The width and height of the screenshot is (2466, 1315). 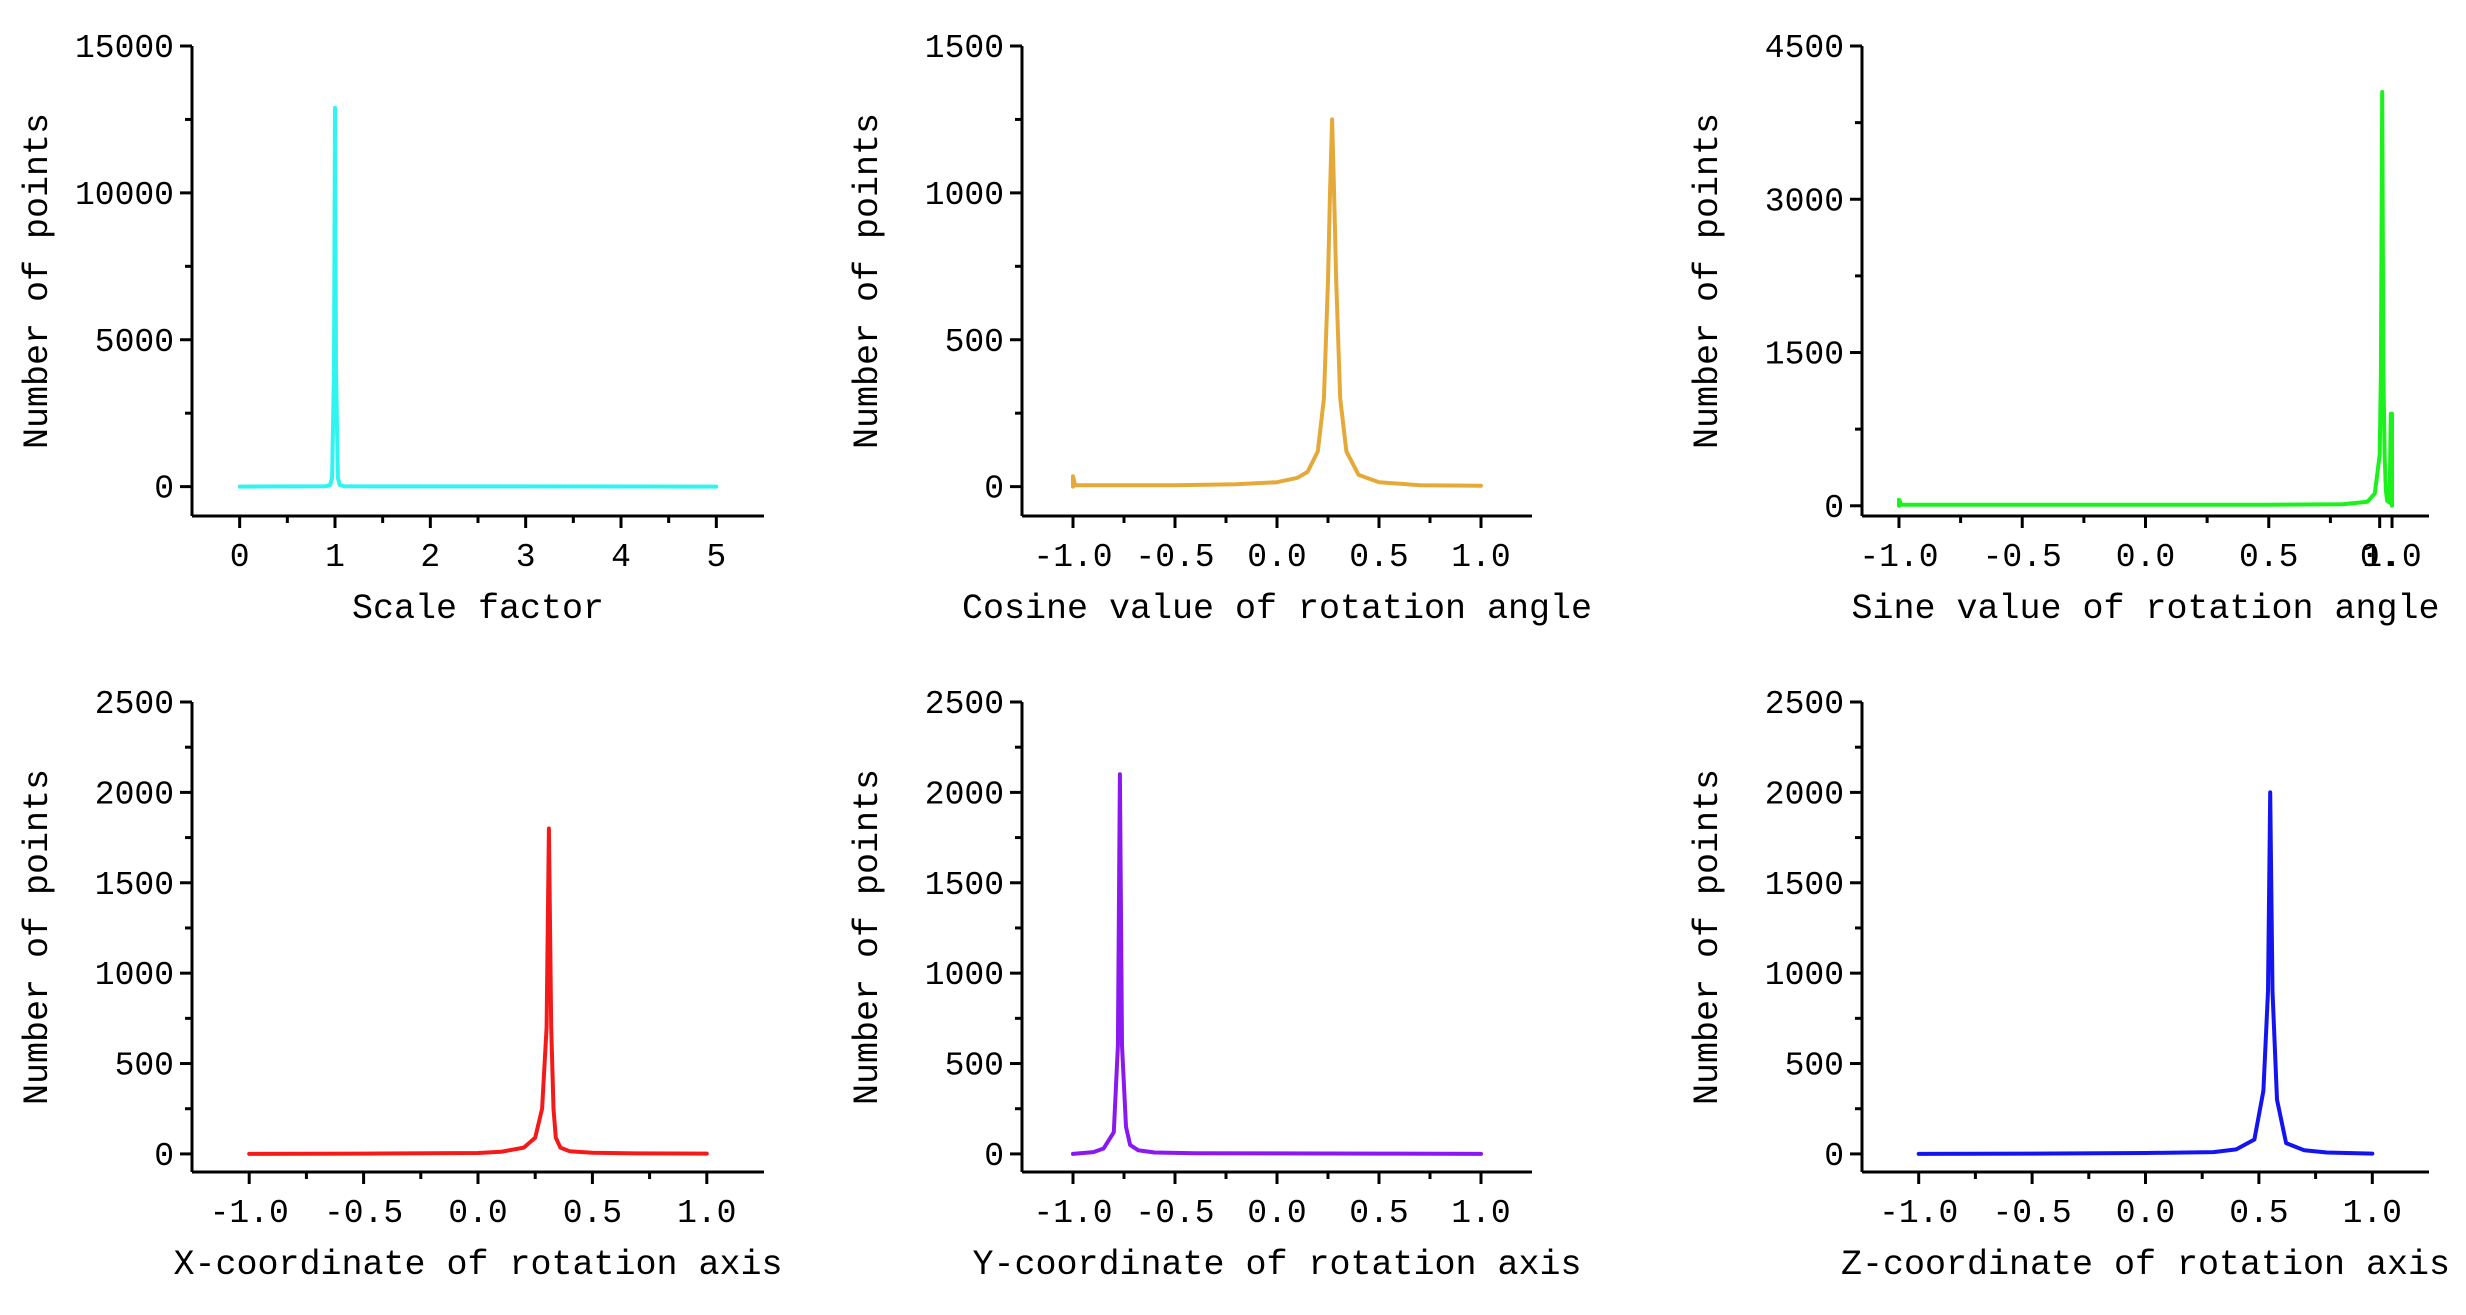 What do you see at coordinates (124, 195) in the screenshot?
I see `y-tick-label: 10000` at bounding box center [124, 195].